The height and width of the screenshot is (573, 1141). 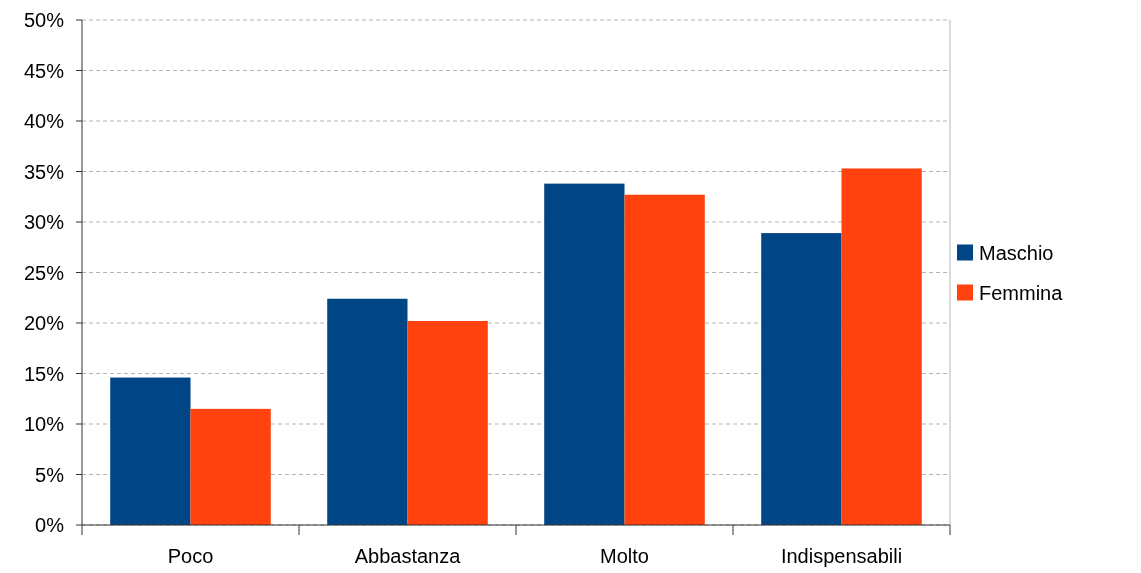 I want to click on x-tick-label: Indispensabili, so click(x=841, y=556).